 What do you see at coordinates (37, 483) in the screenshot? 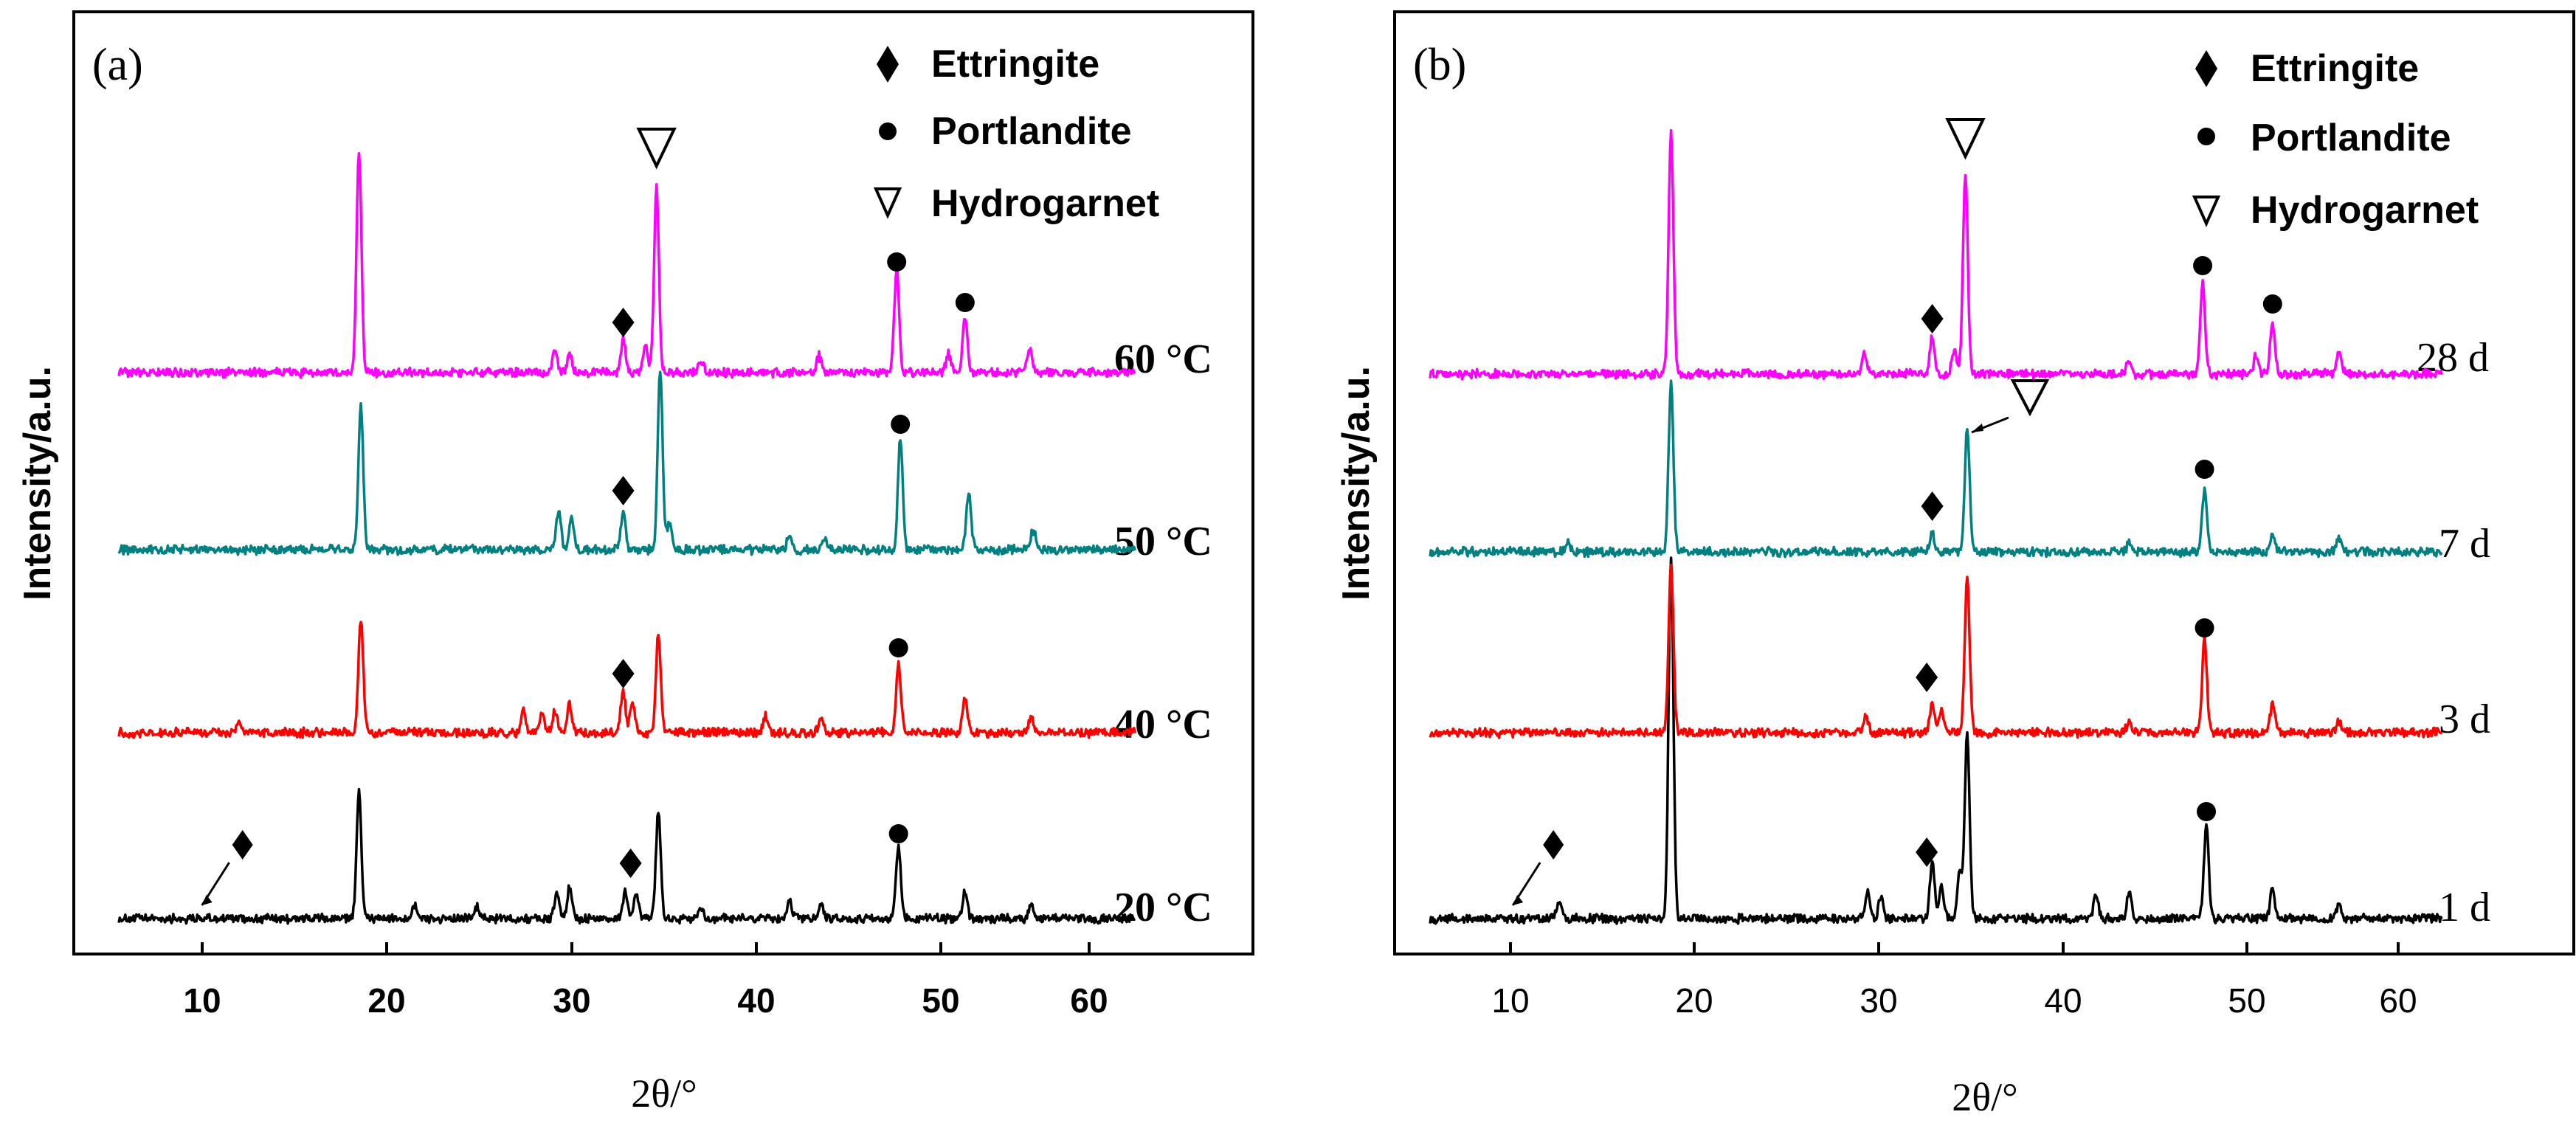
I see `panel-a-y-axis-label: Intensity/a.u.` at bounding box center [37, 483].